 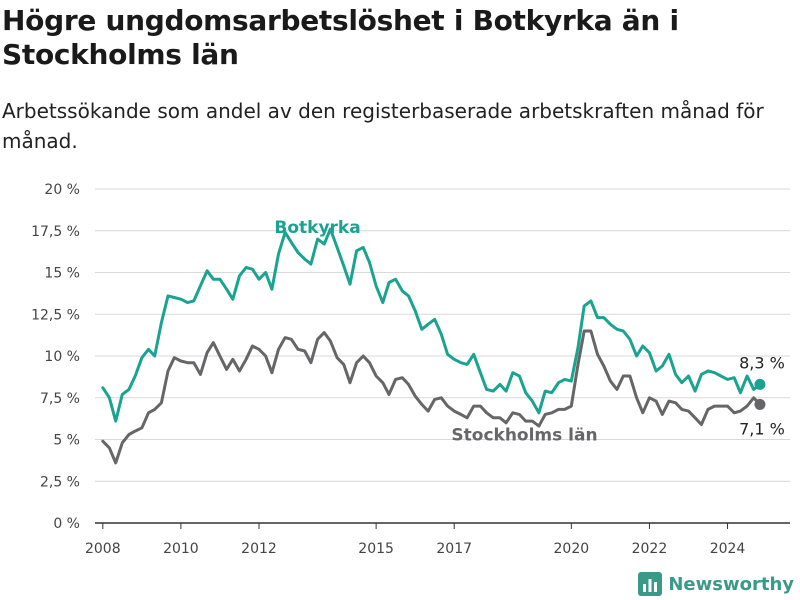 I want to click on y-tick-label: 0 %, so click(x=66, y=524).